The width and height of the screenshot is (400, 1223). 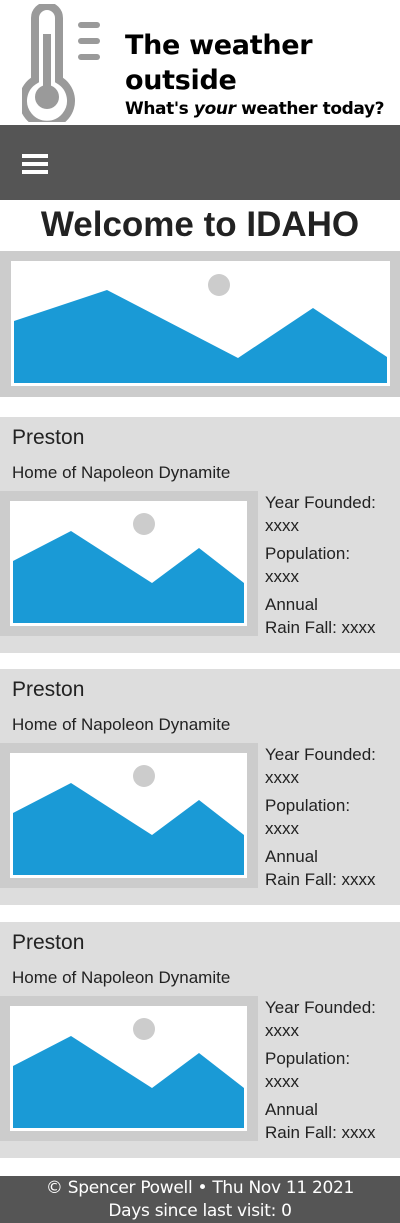 I want to click on thermometer-icon, so click(x=61, y=63).